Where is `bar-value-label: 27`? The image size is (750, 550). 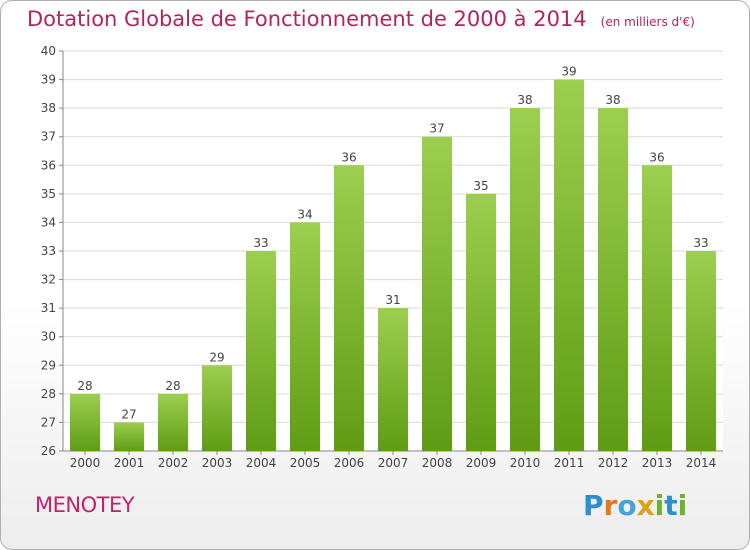
bar-value-label: 27 is located at coordinates (128, 414).